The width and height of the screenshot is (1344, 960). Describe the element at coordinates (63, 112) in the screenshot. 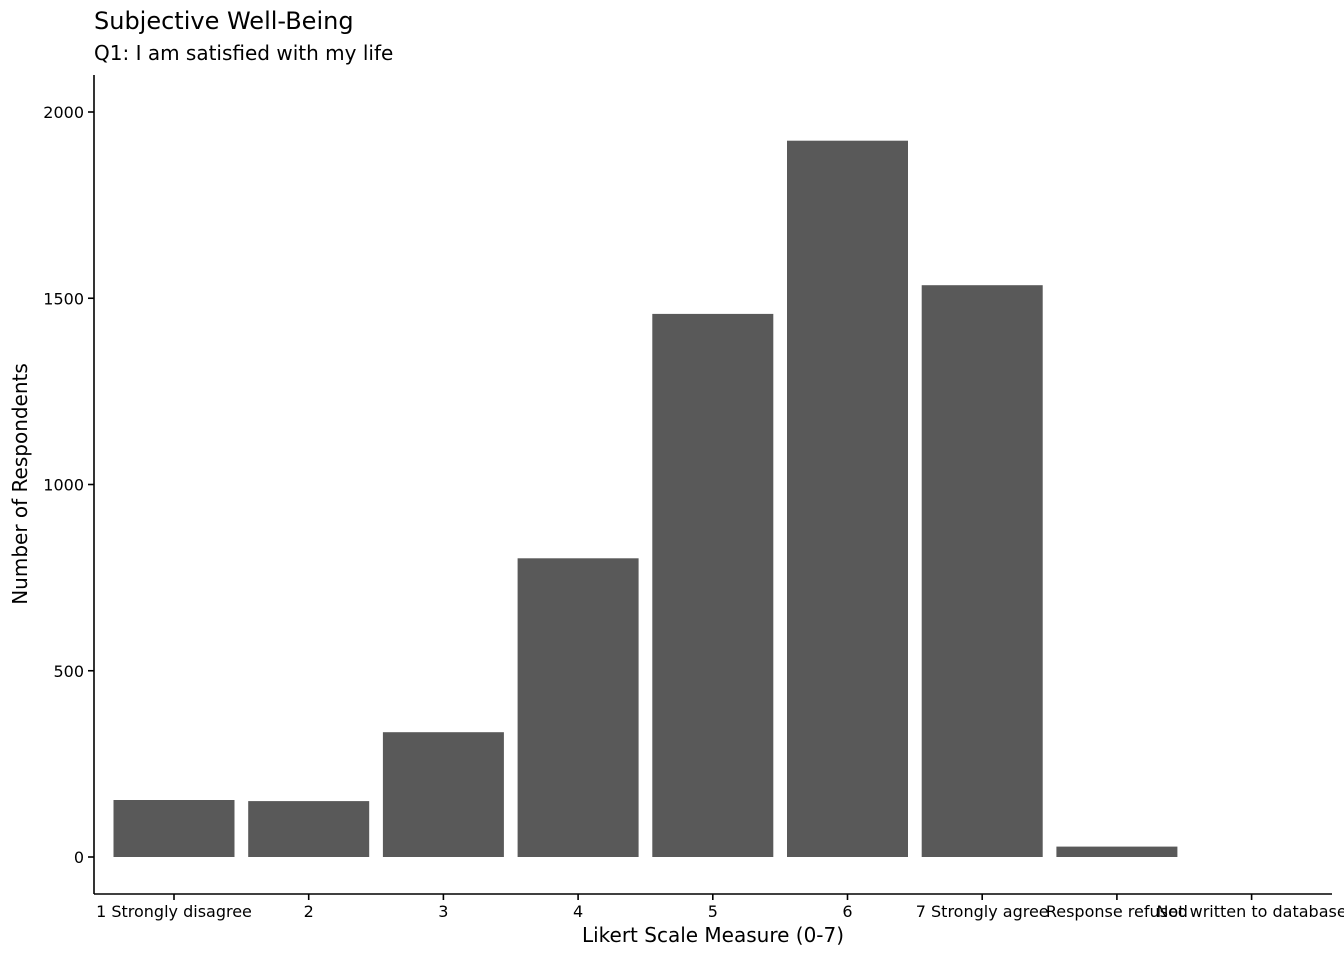

I see `y-tick-label: 2000` at that location.